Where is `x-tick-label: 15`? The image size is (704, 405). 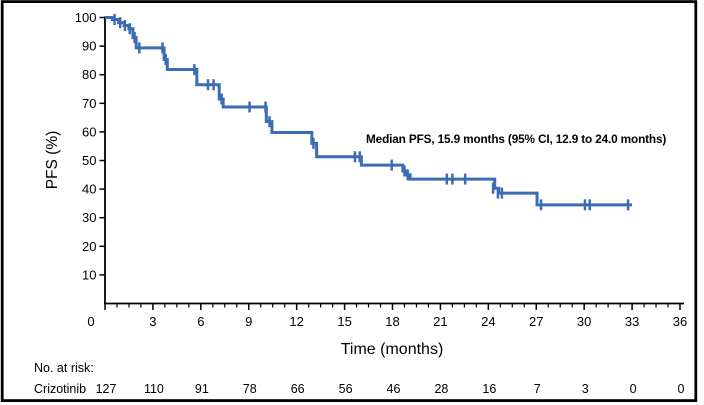
x-tick-label: 15 is located at coordinates (344, 321).